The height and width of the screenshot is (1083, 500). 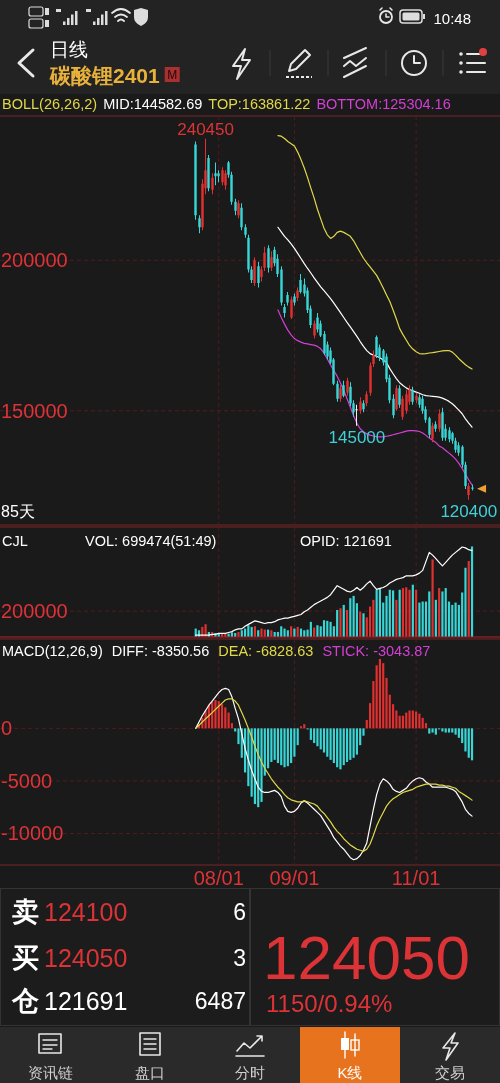 I want to click on text: M, so click(x=172, y=75).